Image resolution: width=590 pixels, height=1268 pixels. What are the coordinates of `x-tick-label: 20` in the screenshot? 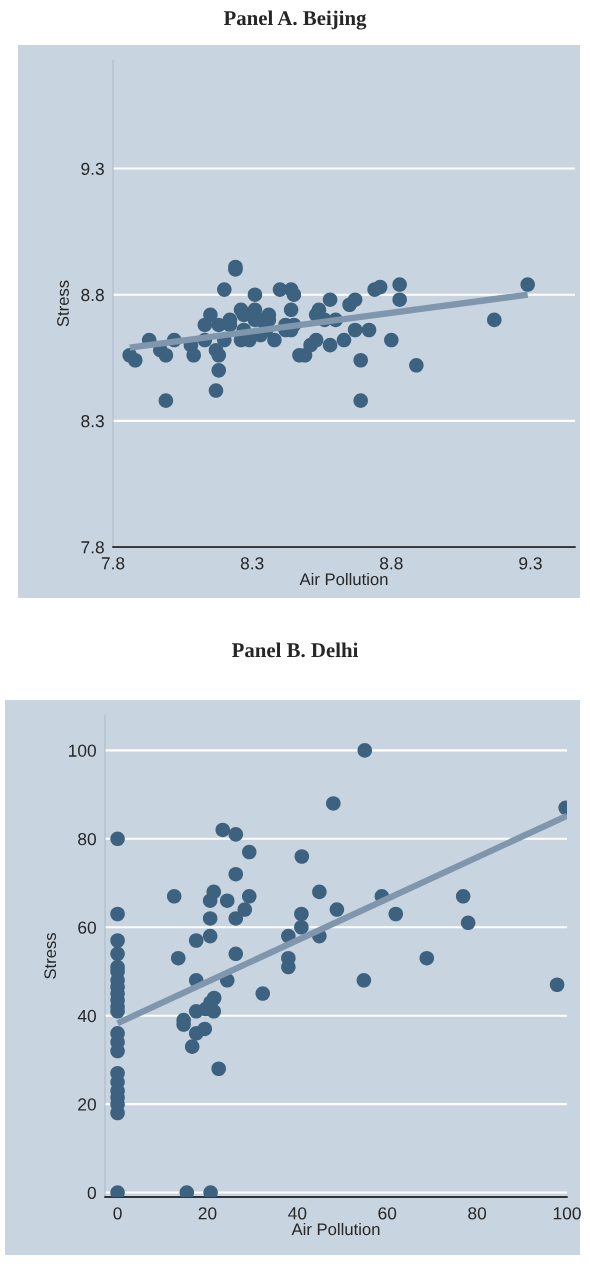 It's located at (207, 1213).